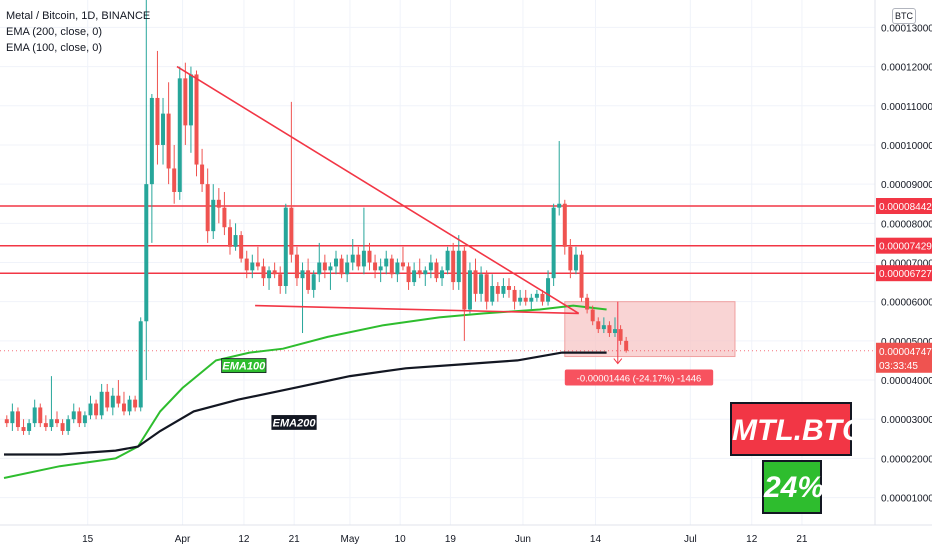 Image resolution: width=932 pixels, height=550 pixels. What do you see at coordinates (797, 429) in the screenshot?
I see `ticker-badge: MTL.BTC` at bounding box center [797, 429].